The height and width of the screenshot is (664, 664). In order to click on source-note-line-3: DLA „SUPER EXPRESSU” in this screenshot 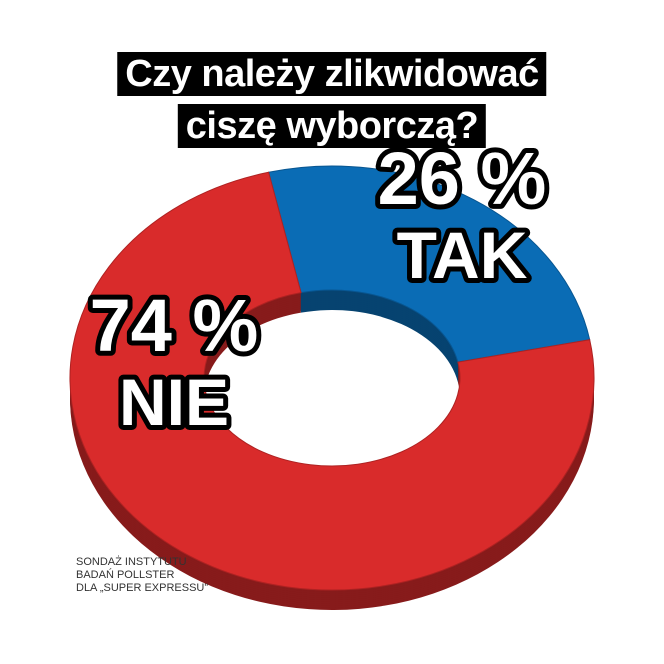, I will do `click(142, 588)`.